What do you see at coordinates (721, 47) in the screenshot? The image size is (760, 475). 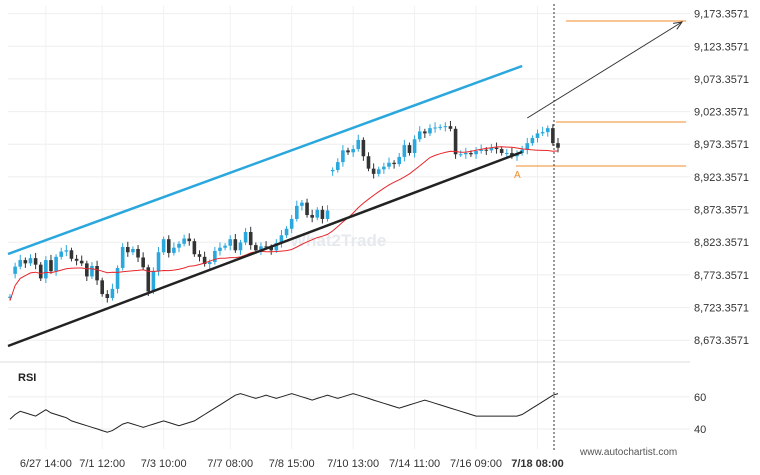 I see `y-tick-label: 9,123.3571` at bounding box center [721, 47].